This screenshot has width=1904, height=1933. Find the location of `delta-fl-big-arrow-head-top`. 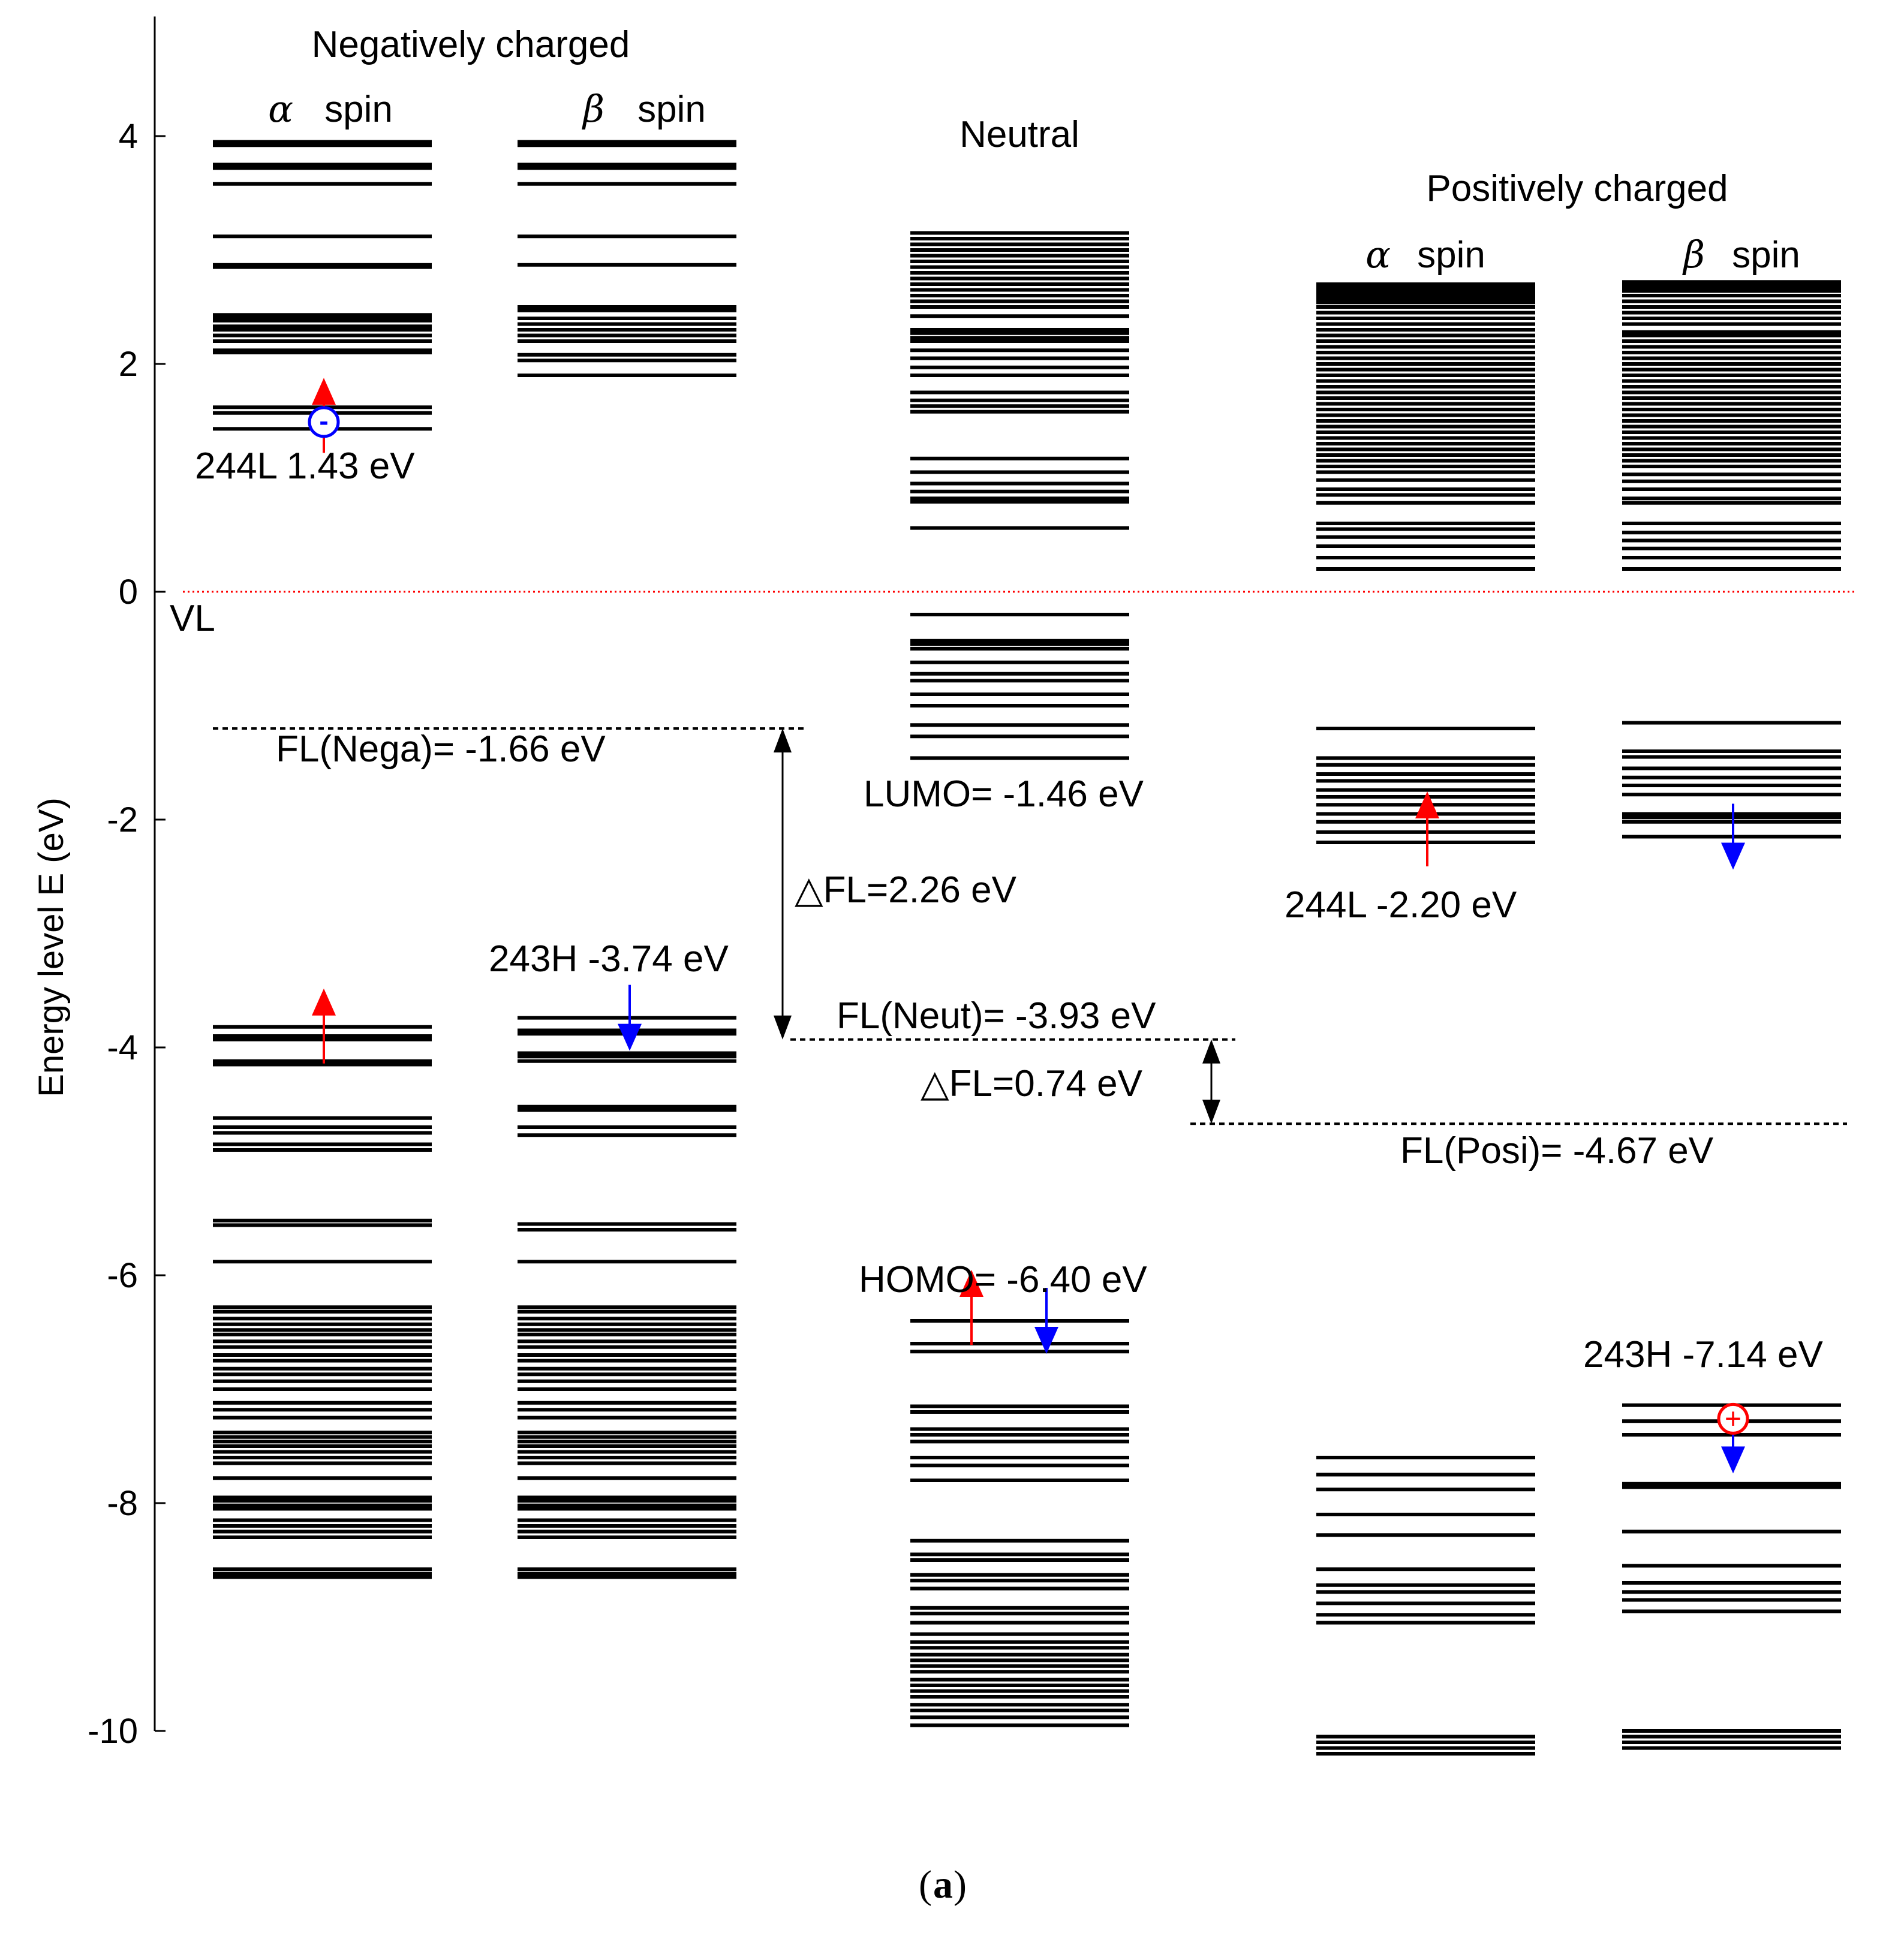

delta-fl-big-arrow-head-top is located at coordinates (783, 740).